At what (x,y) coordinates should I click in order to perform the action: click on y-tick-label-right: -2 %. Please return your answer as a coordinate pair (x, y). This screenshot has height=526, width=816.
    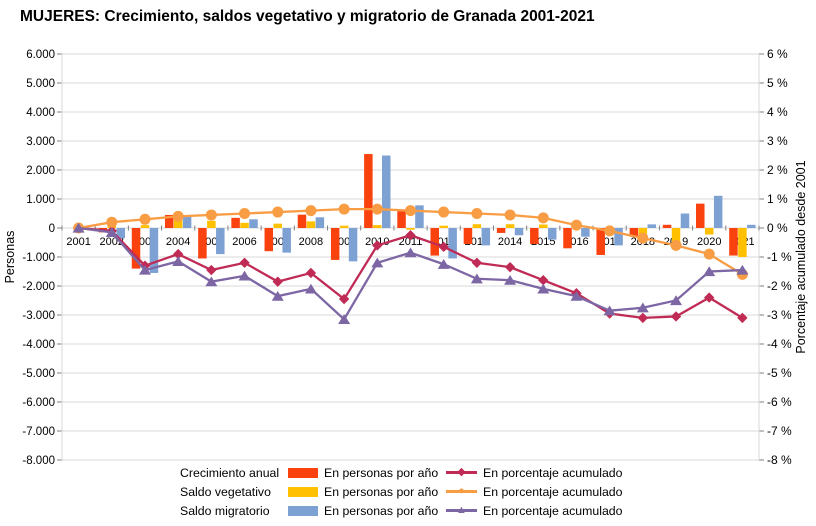
    Looking at the image, I should click on (779, 286).